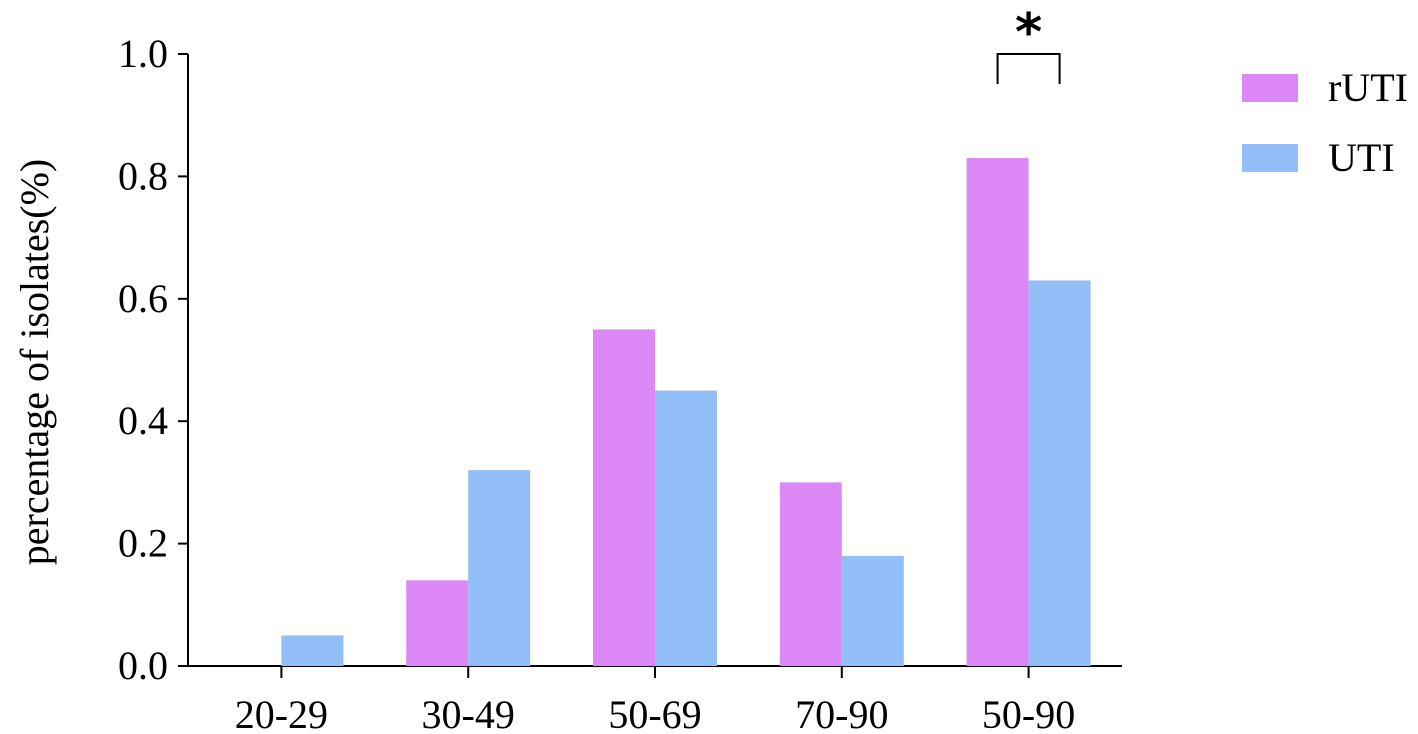 This screenshot has width=1418, height=734. I want to click on significance-annotation: *, so click(1028, 43).